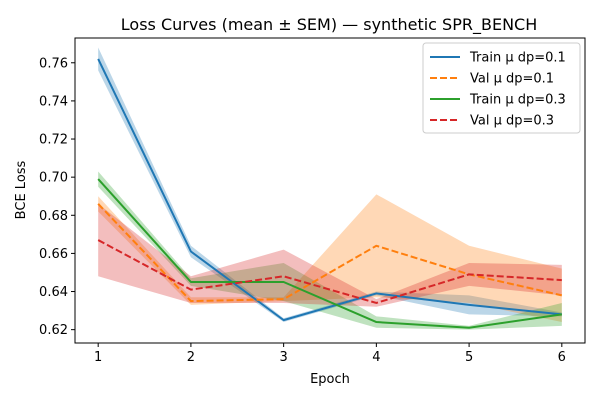 The image size is (600, 400). What do you see at coordinates (53, 178) in the screenshot?
I see `y-tick-label: 0.70` at bounding box center [53, 178].